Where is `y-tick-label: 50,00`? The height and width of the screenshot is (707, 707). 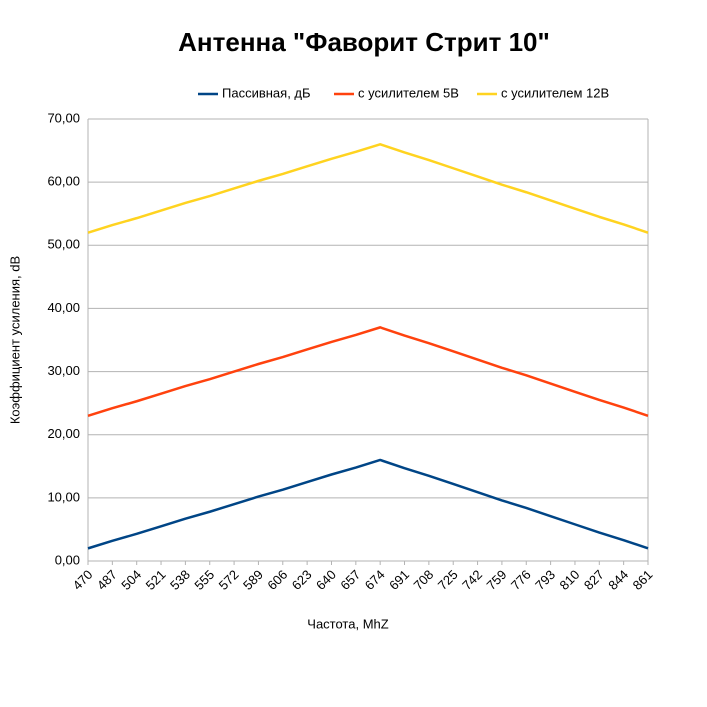
y-tick-label: 50,00 is located at coordinates (63, 244).